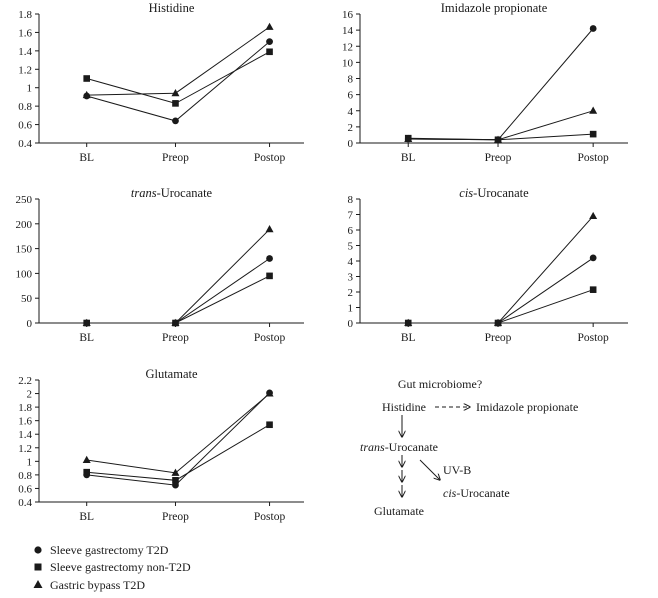 Image resolution: width=658 pixels, height=598 pixels. What do you see at coordinates (24, 274) in the screenshot?
I see `y-tick-label: 100` at bounding box center [24, 274].